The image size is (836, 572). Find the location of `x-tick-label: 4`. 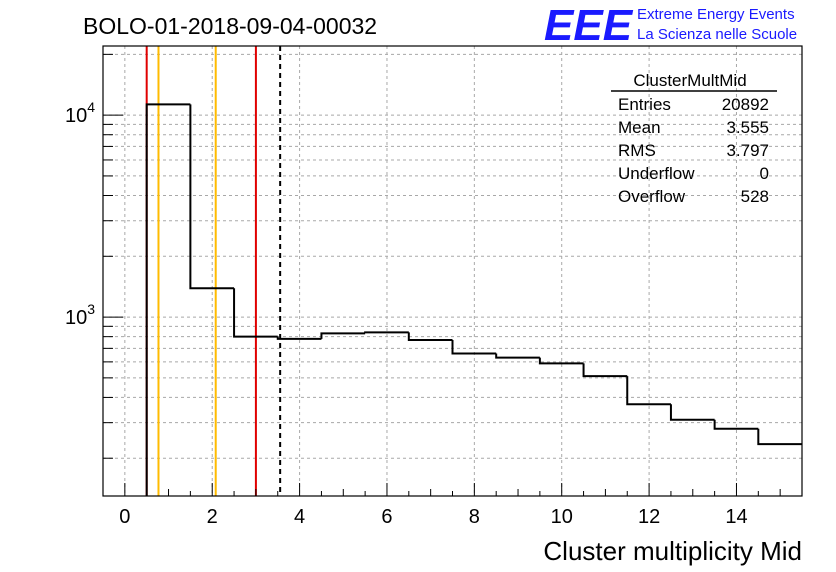

x-tick-label: 4 is located at coordinates (299, 517).